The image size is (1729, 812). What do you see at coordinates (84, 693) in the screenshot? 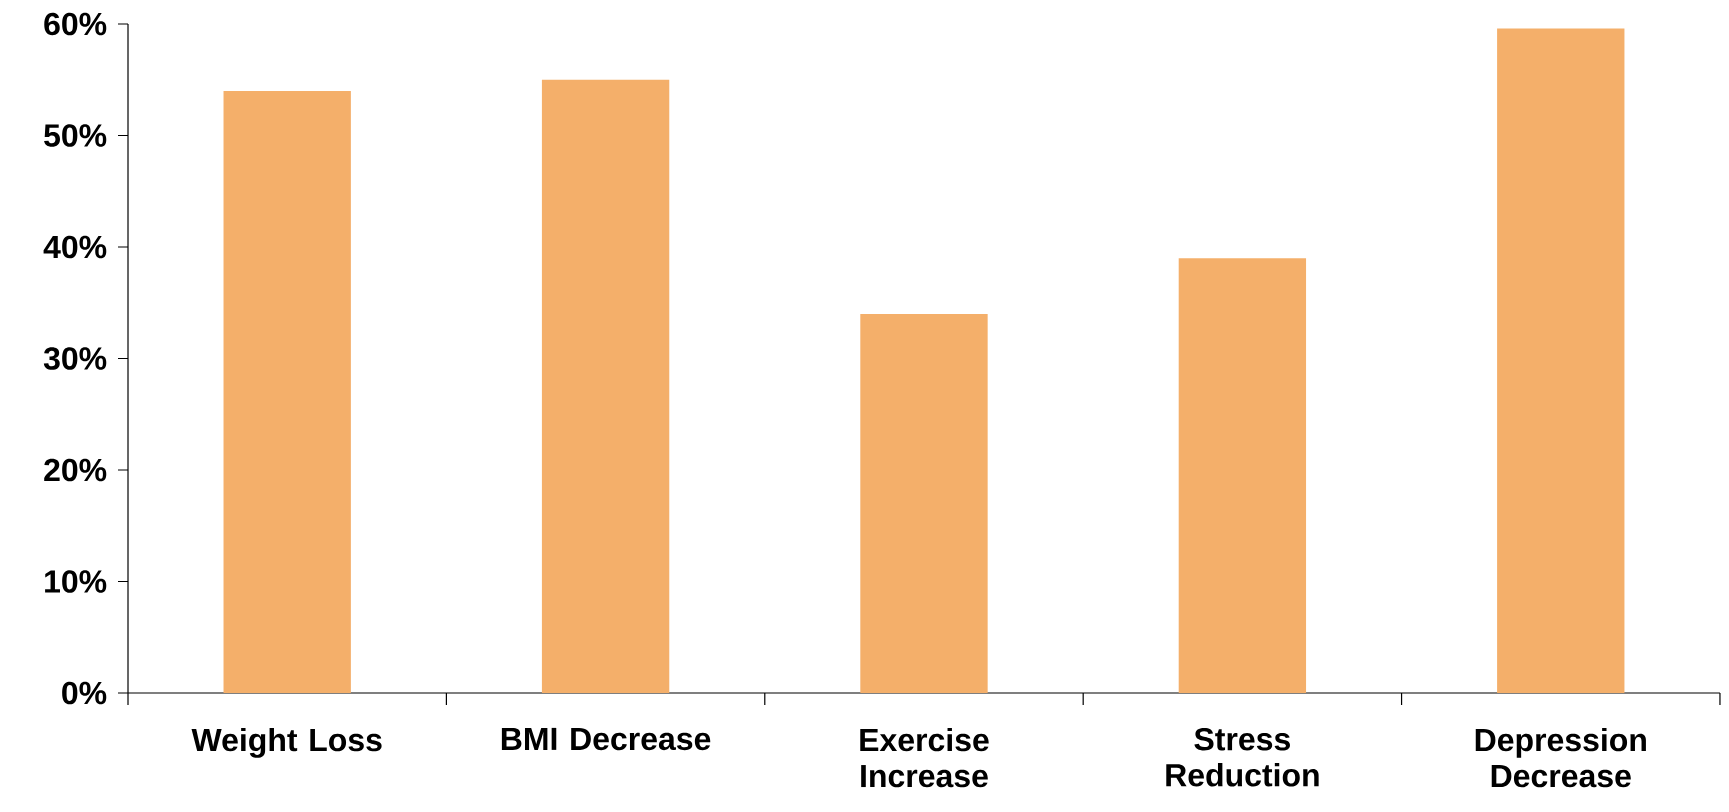
I see `y-tick-label: 0%` at bounding box center [84, 693].